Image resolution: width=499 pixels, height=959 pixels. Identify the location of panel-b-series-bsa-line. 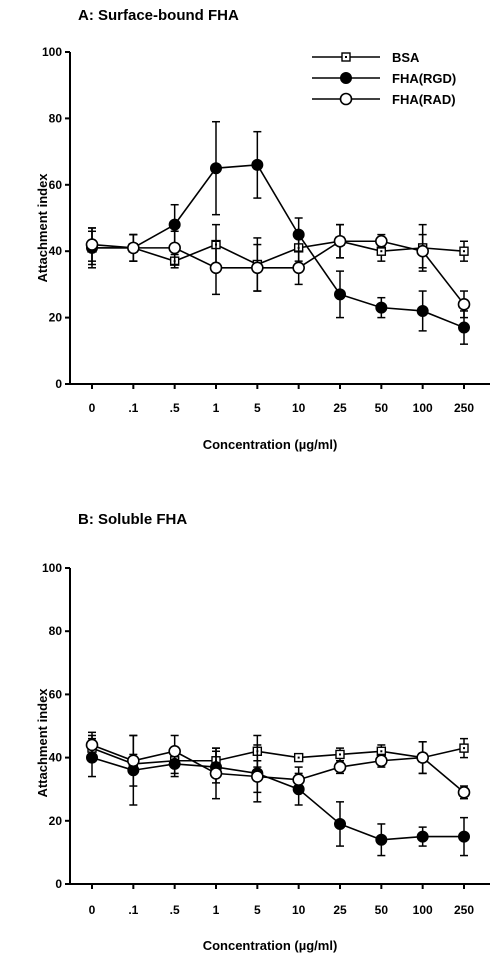
(278, 756).